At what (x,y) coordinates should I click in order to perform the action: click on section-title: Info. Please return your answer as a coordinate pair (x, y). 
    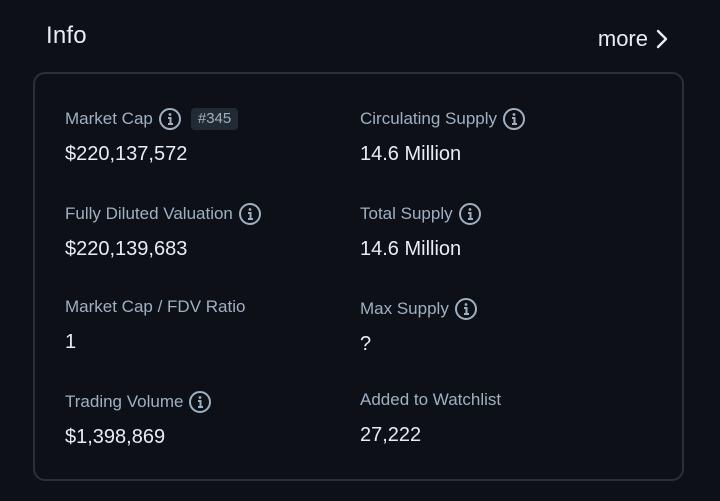
    Looking at the image, I should click on (66, 35).